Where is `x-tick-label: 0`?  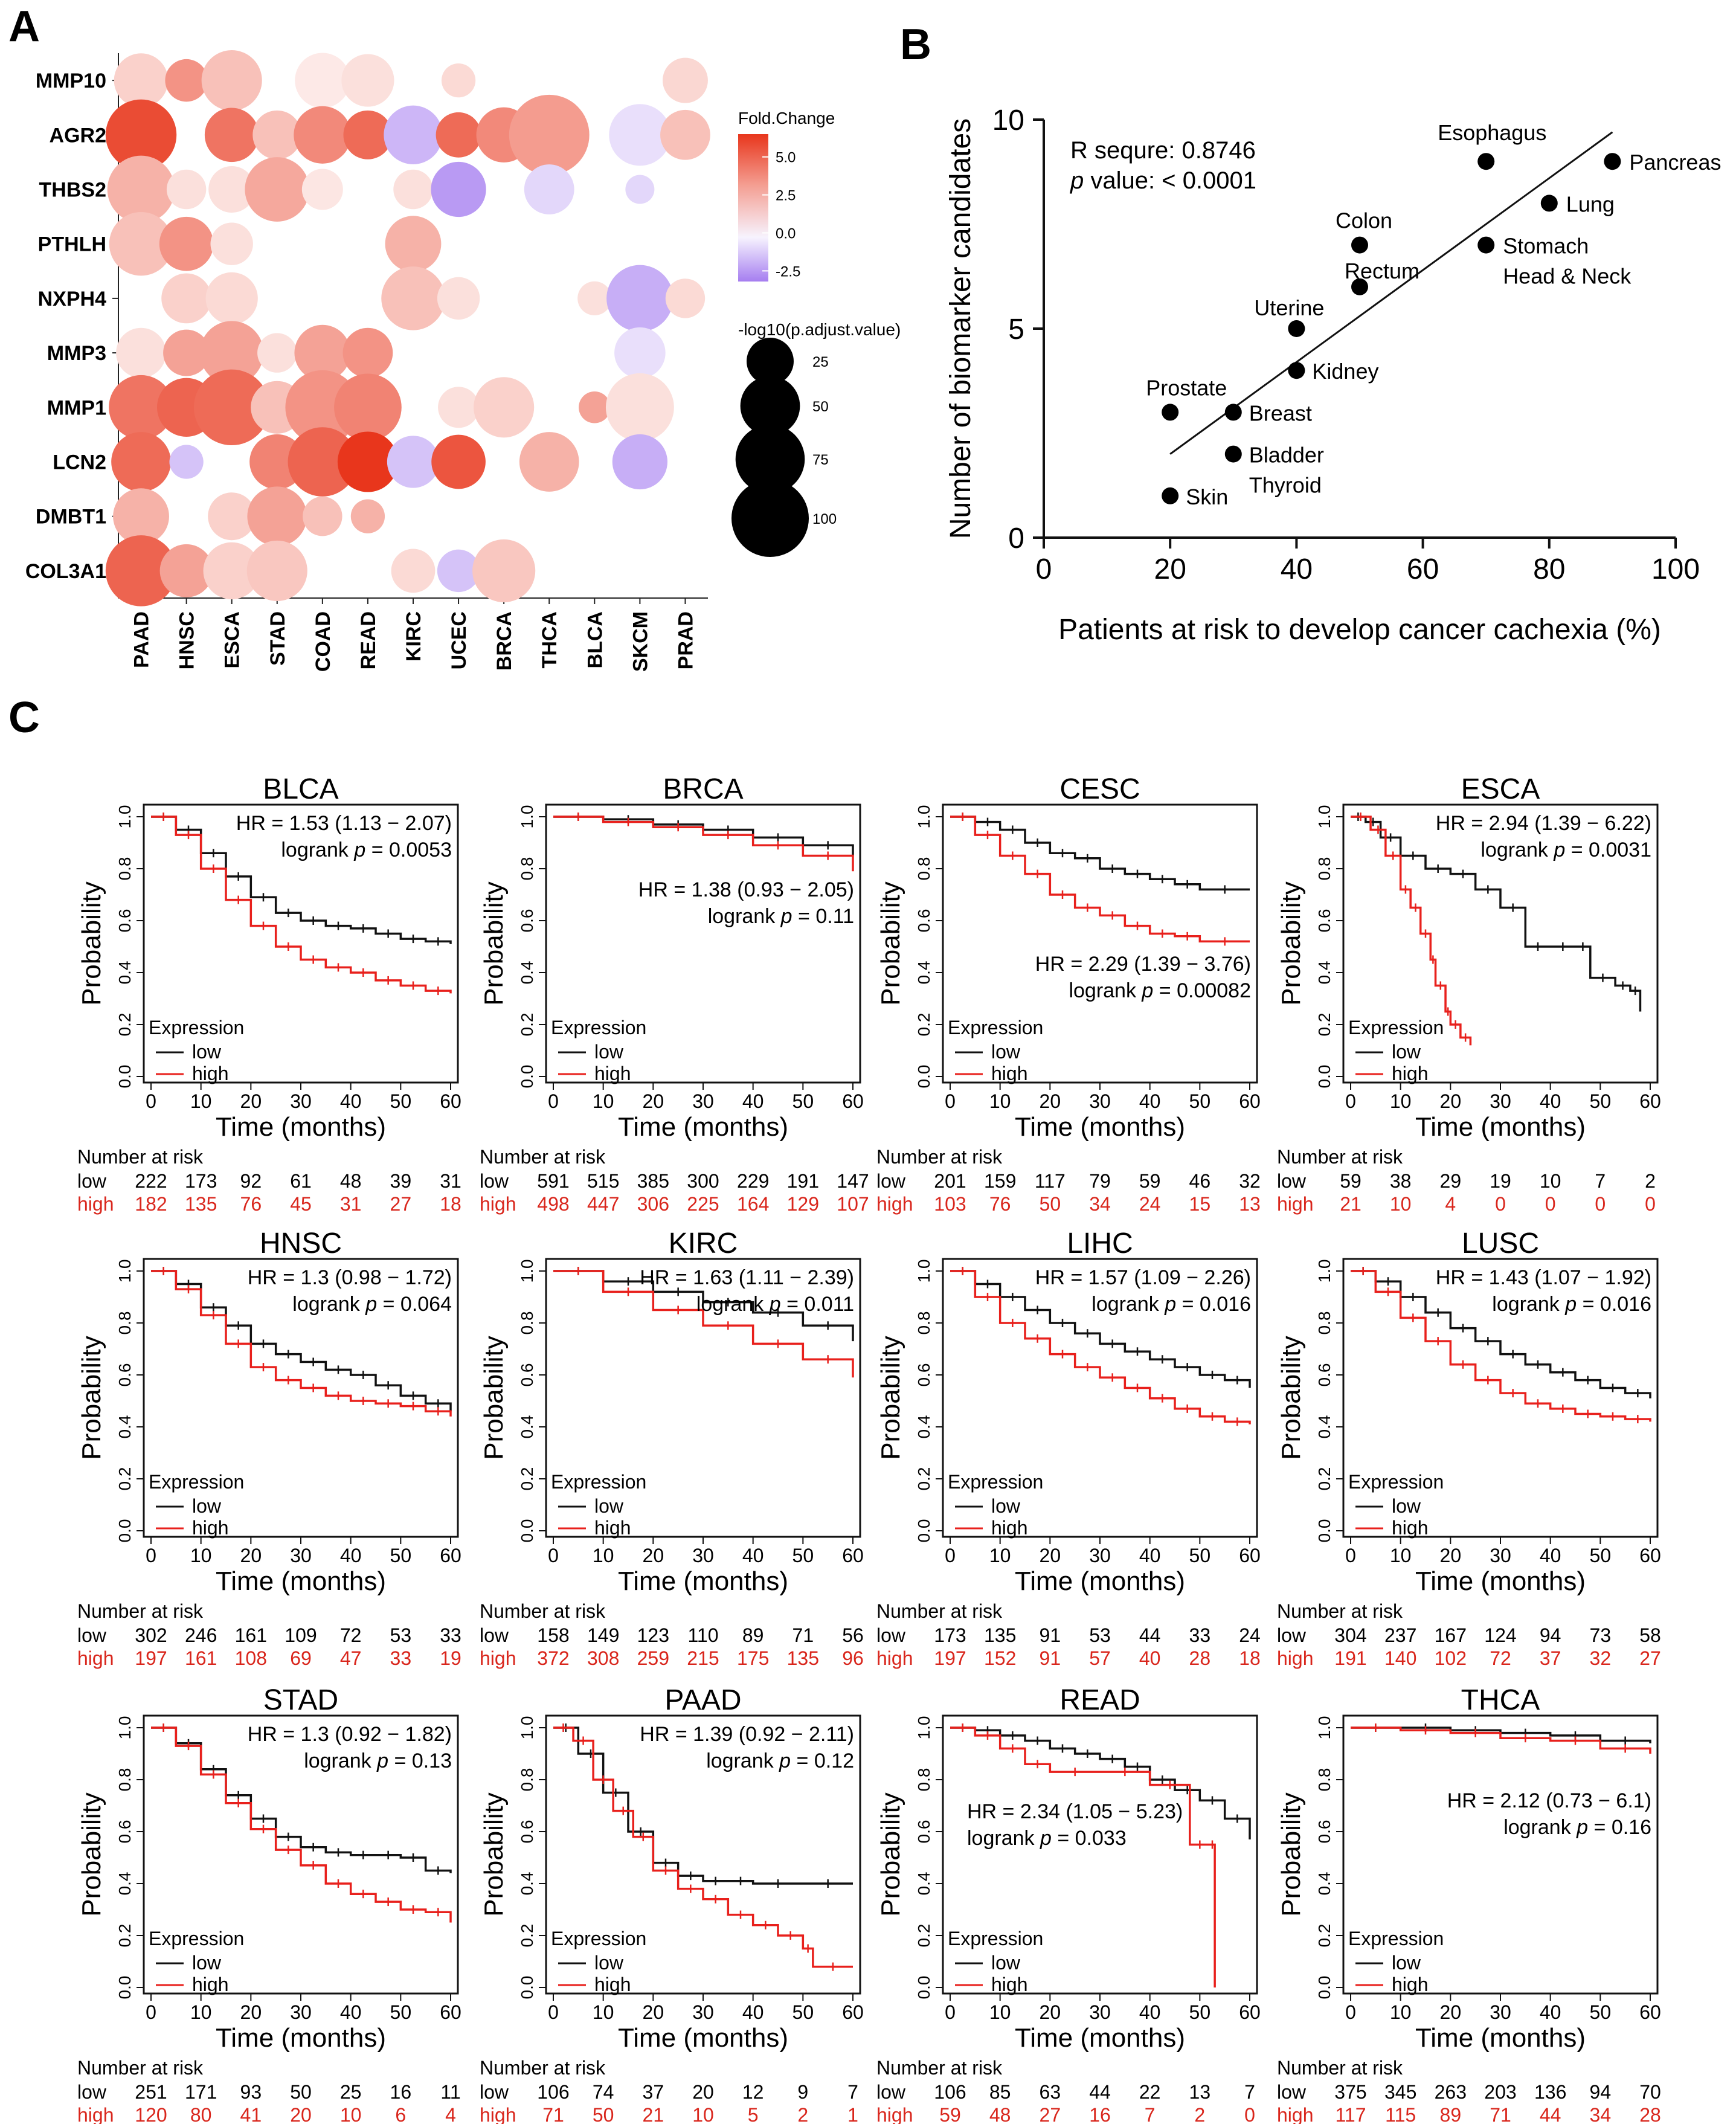
x-tick-label: 0 is located at coordinates (951, 1101).